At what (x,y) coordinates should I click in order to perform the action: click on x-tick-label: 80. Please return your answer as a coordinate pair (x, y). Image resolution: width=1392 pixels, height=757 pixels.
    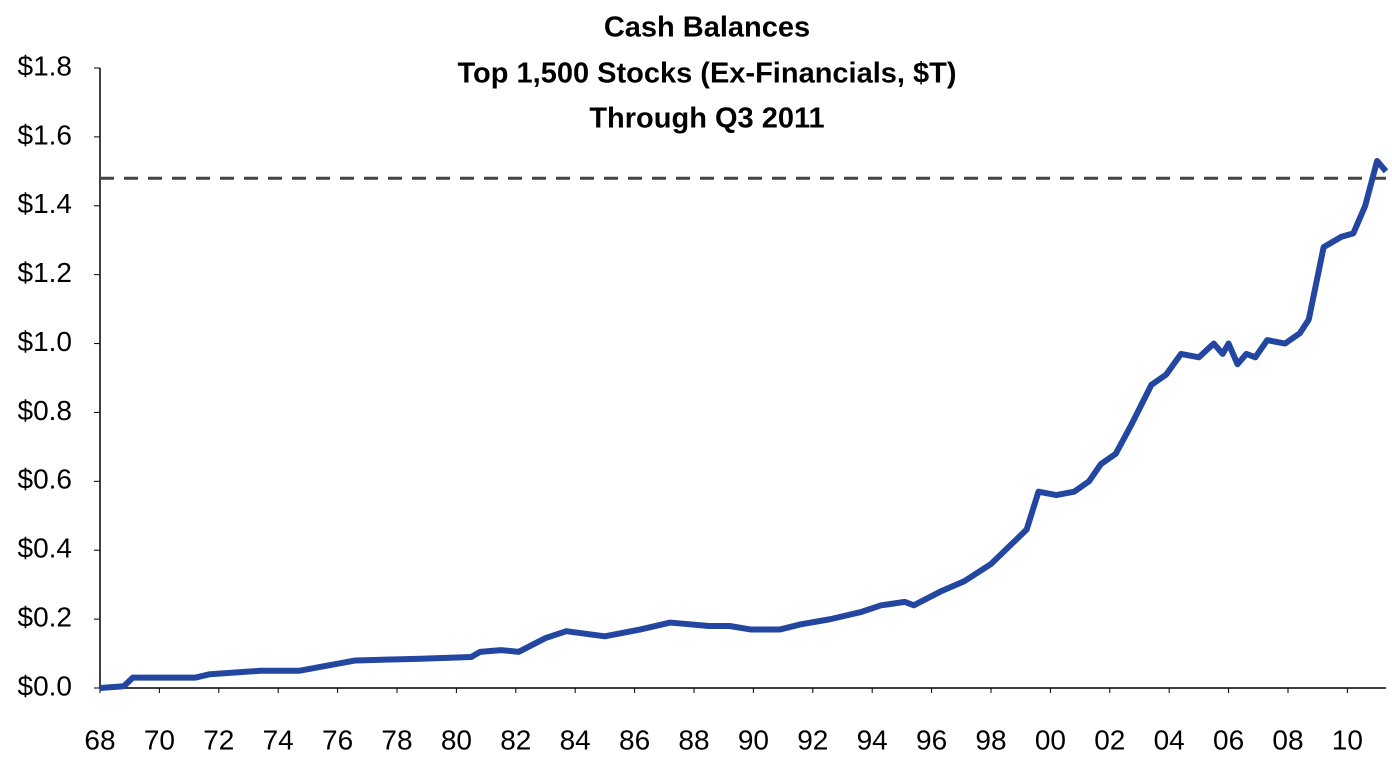
    Looking at the image, I should click on (456, 739).